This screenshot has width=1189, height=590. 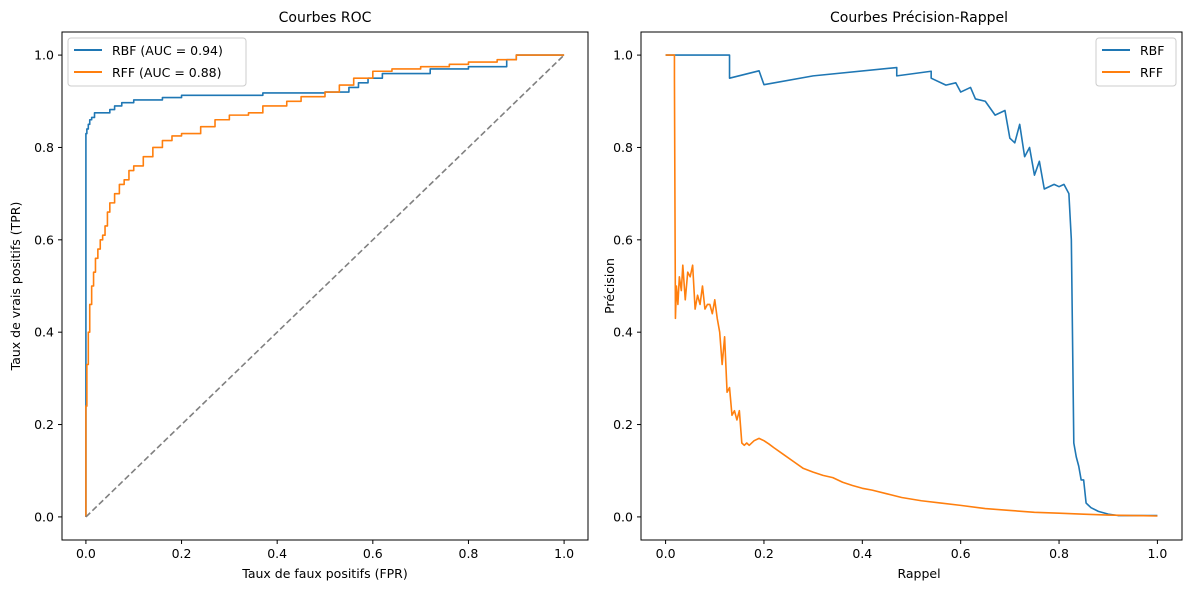 What do you see at coordinates (15, 287) in the screenshot?
I see `roc-y-axis-label: Taux de vrais positifs (TPR)` at bounding box center [15, 287].